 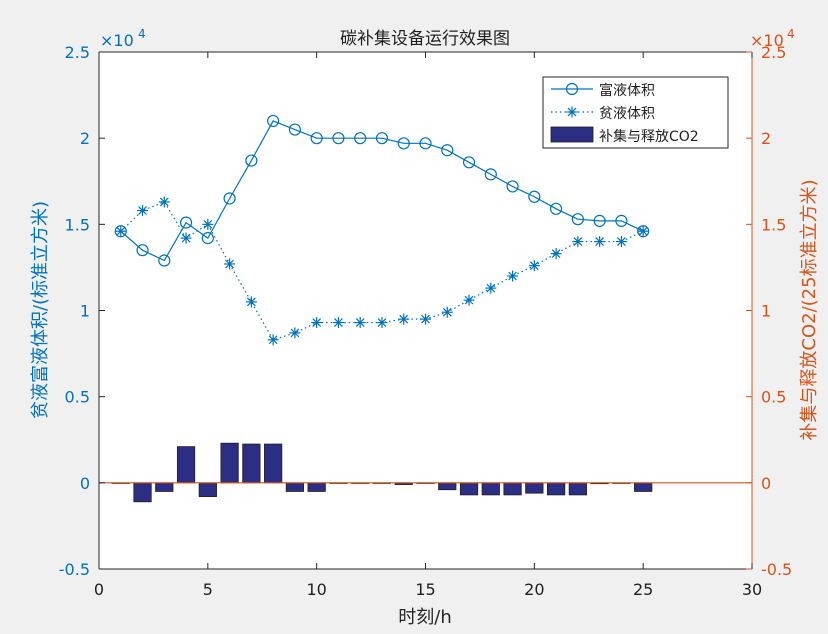 I want to click on x-tick-label: 15, so click(x=425, y=589).